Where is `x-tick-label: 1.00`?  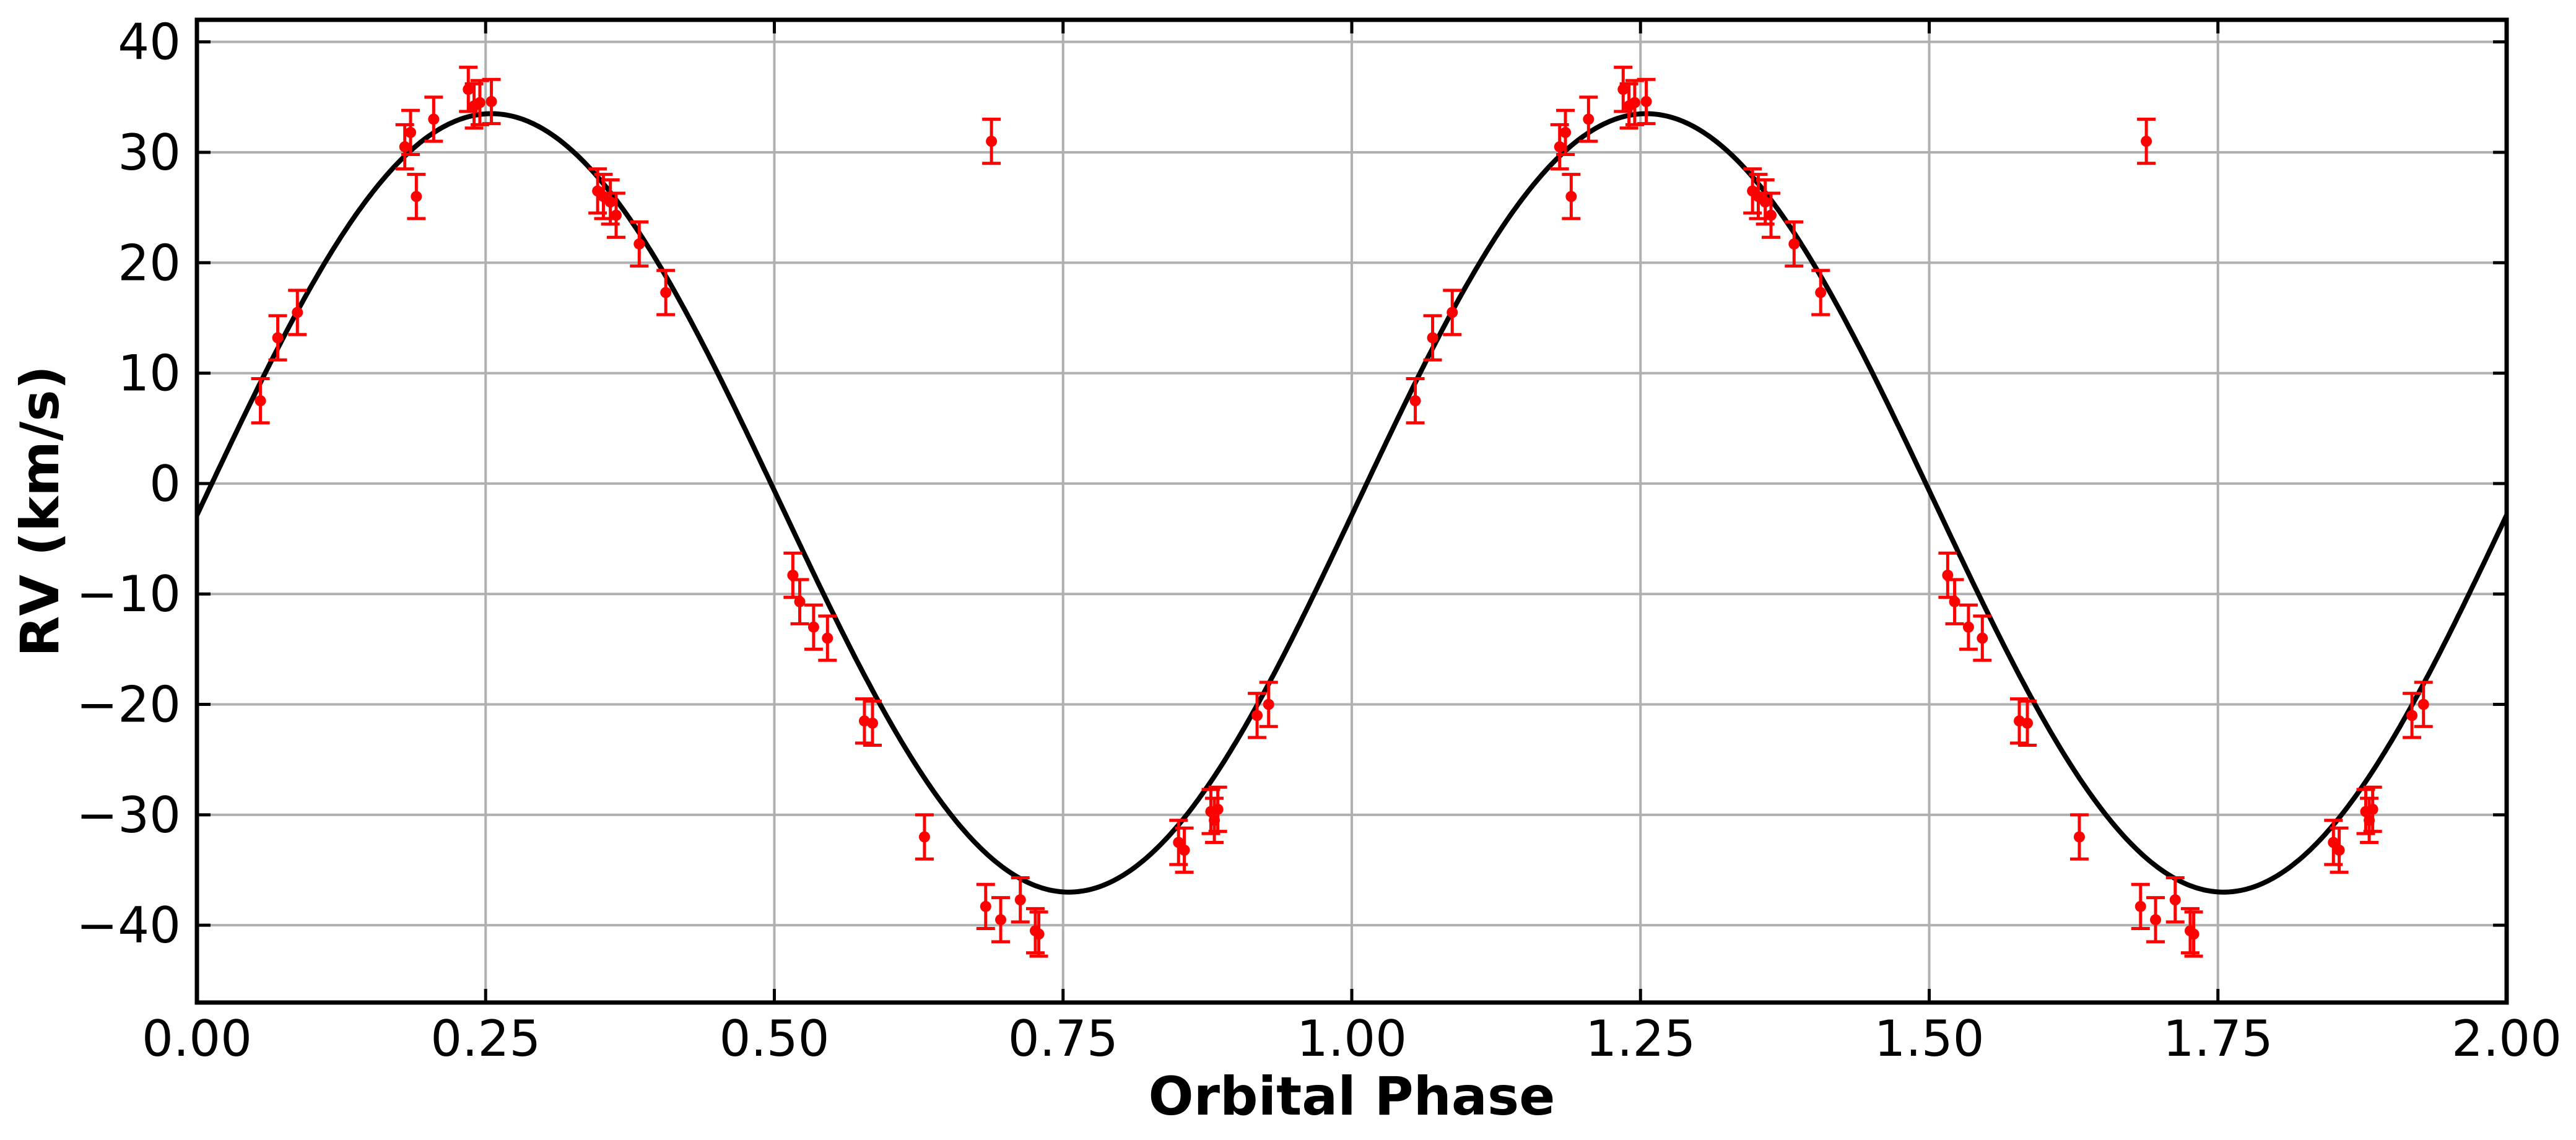
x-tick-label: 1.00 is located at coordinates (1352, 1039).